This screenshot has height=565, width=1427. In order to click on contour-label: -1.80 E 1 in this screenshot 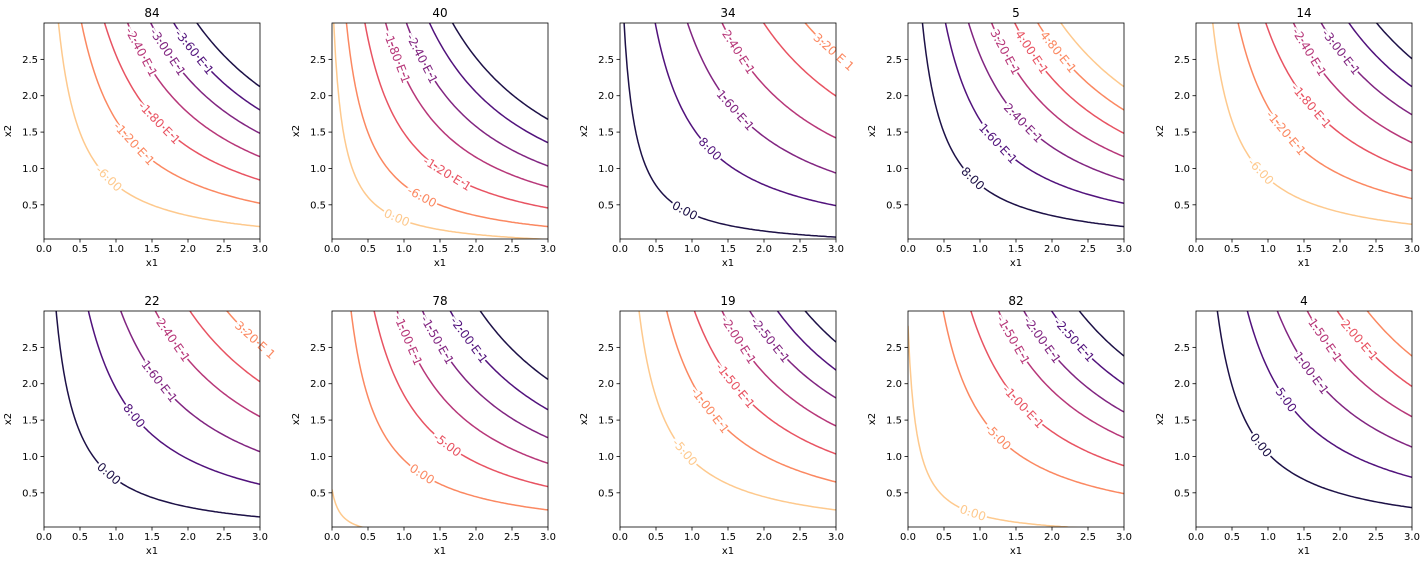, I will do `click(1311, 106)`.